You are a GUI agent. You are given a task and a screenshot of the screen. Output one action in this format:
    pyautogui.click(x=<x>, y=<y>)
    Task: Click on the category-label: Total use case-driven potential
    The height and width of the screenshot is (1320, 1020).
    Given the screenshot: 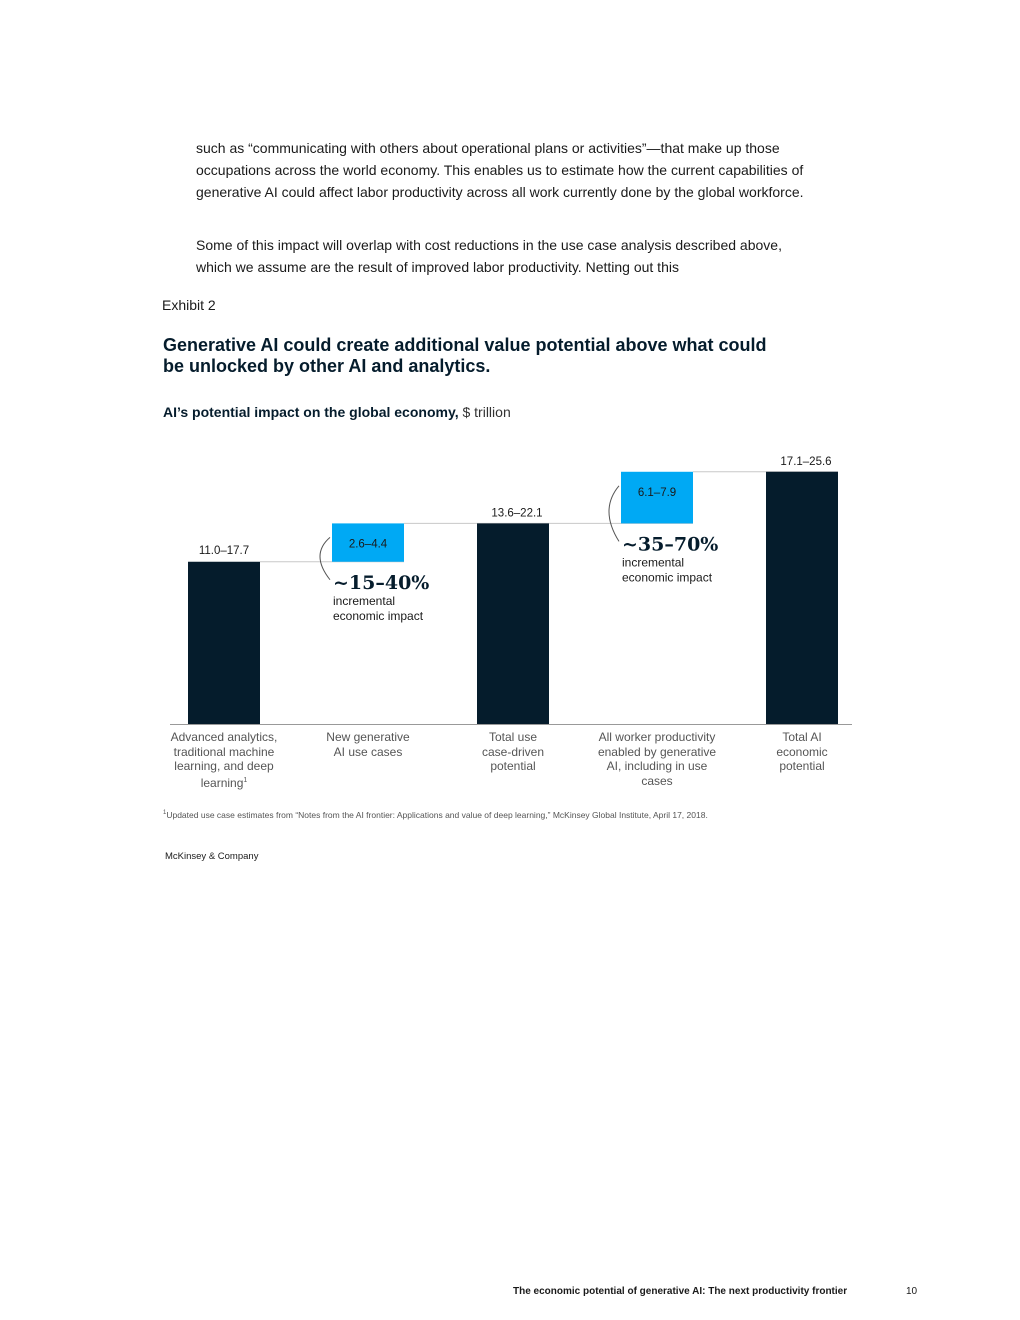 What is the action you would take?
    pyautogui.click(x=513, y=752)
    